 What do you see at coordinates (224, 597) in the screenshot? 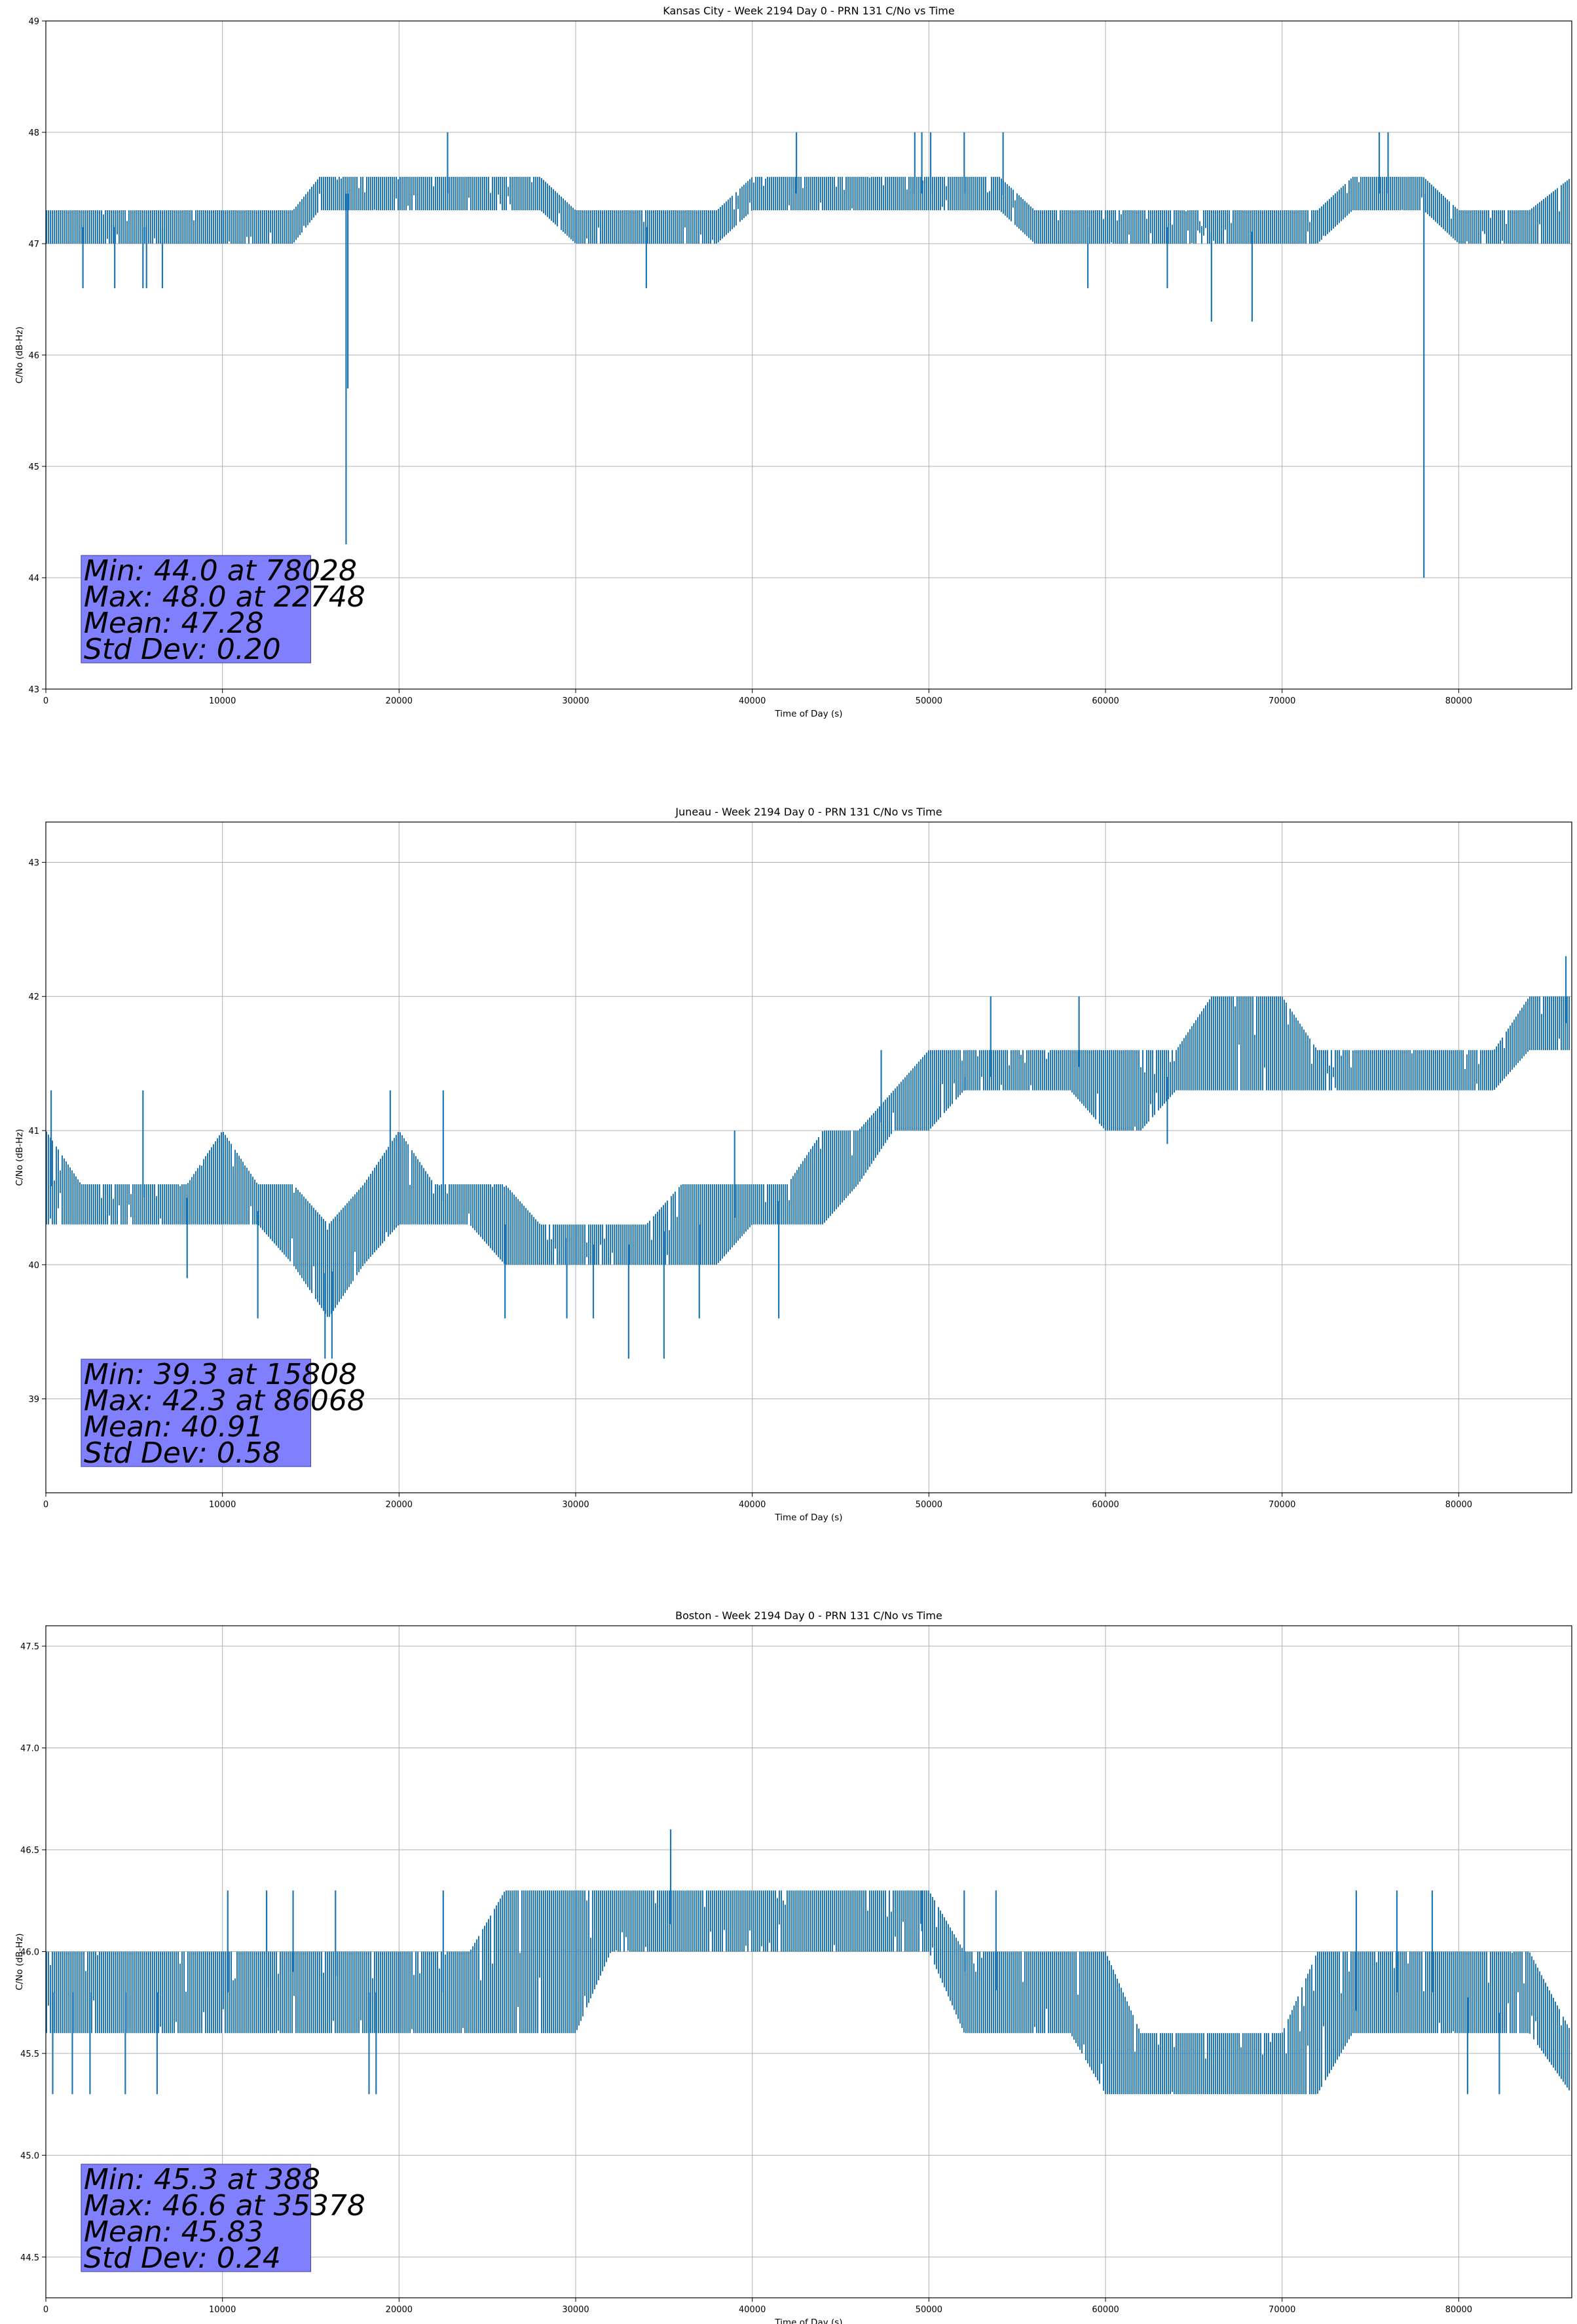
I see `stats-line: Max: 48.0 at 22748` at bounding box center [224, 597].